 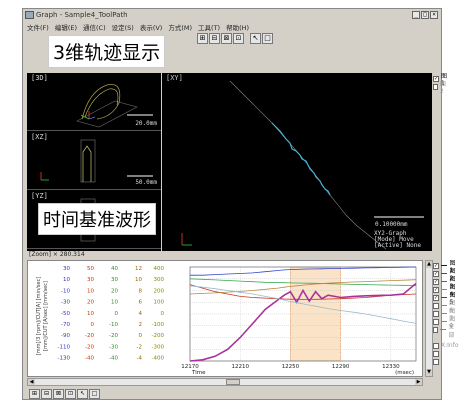 I want to click on vertical-scrollbar: ▲ ▼, so click(x=429, y=318).